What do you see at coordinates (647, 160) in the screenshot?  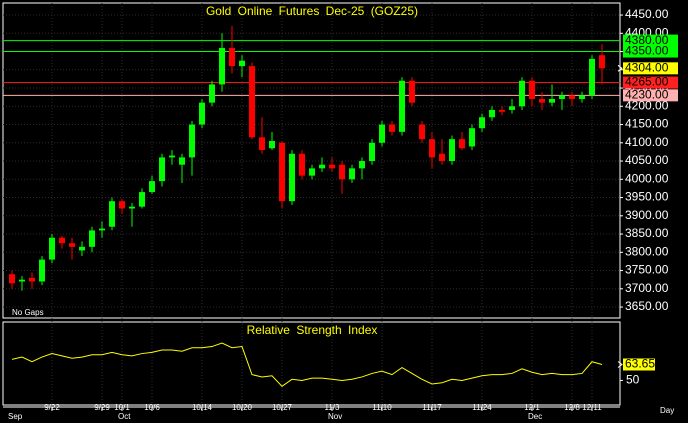 I see `y-tick-label: 4050.00` at bounding box center [647, 160].